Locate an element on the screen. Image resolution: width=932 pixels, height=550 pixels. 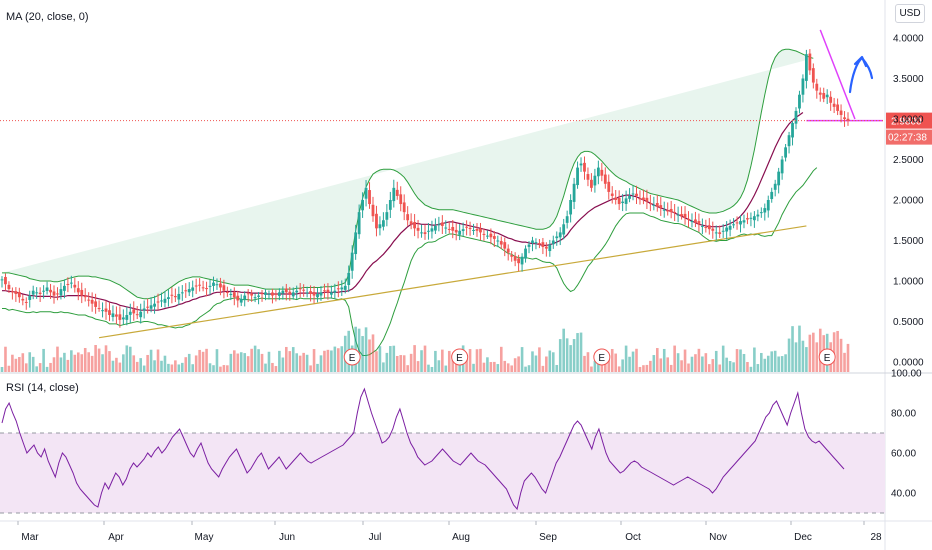
rsi-tick-label: 80.00 is located at coordinates (903, 414).